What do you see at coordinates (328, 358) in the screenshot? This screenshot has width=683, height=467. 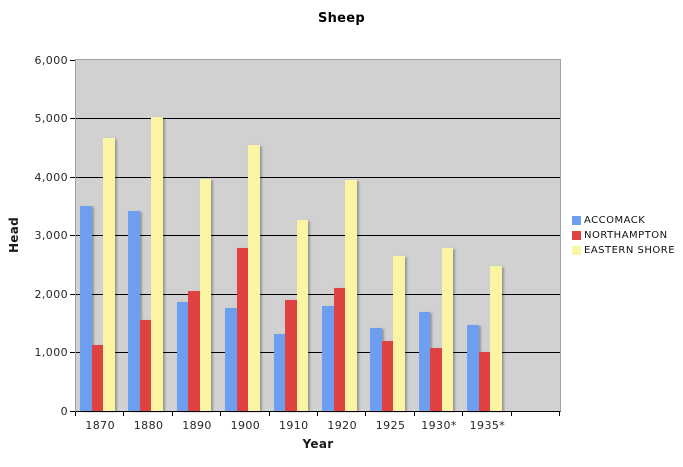 I see `bar-accomack-1920` at bounding box center [328, 358].